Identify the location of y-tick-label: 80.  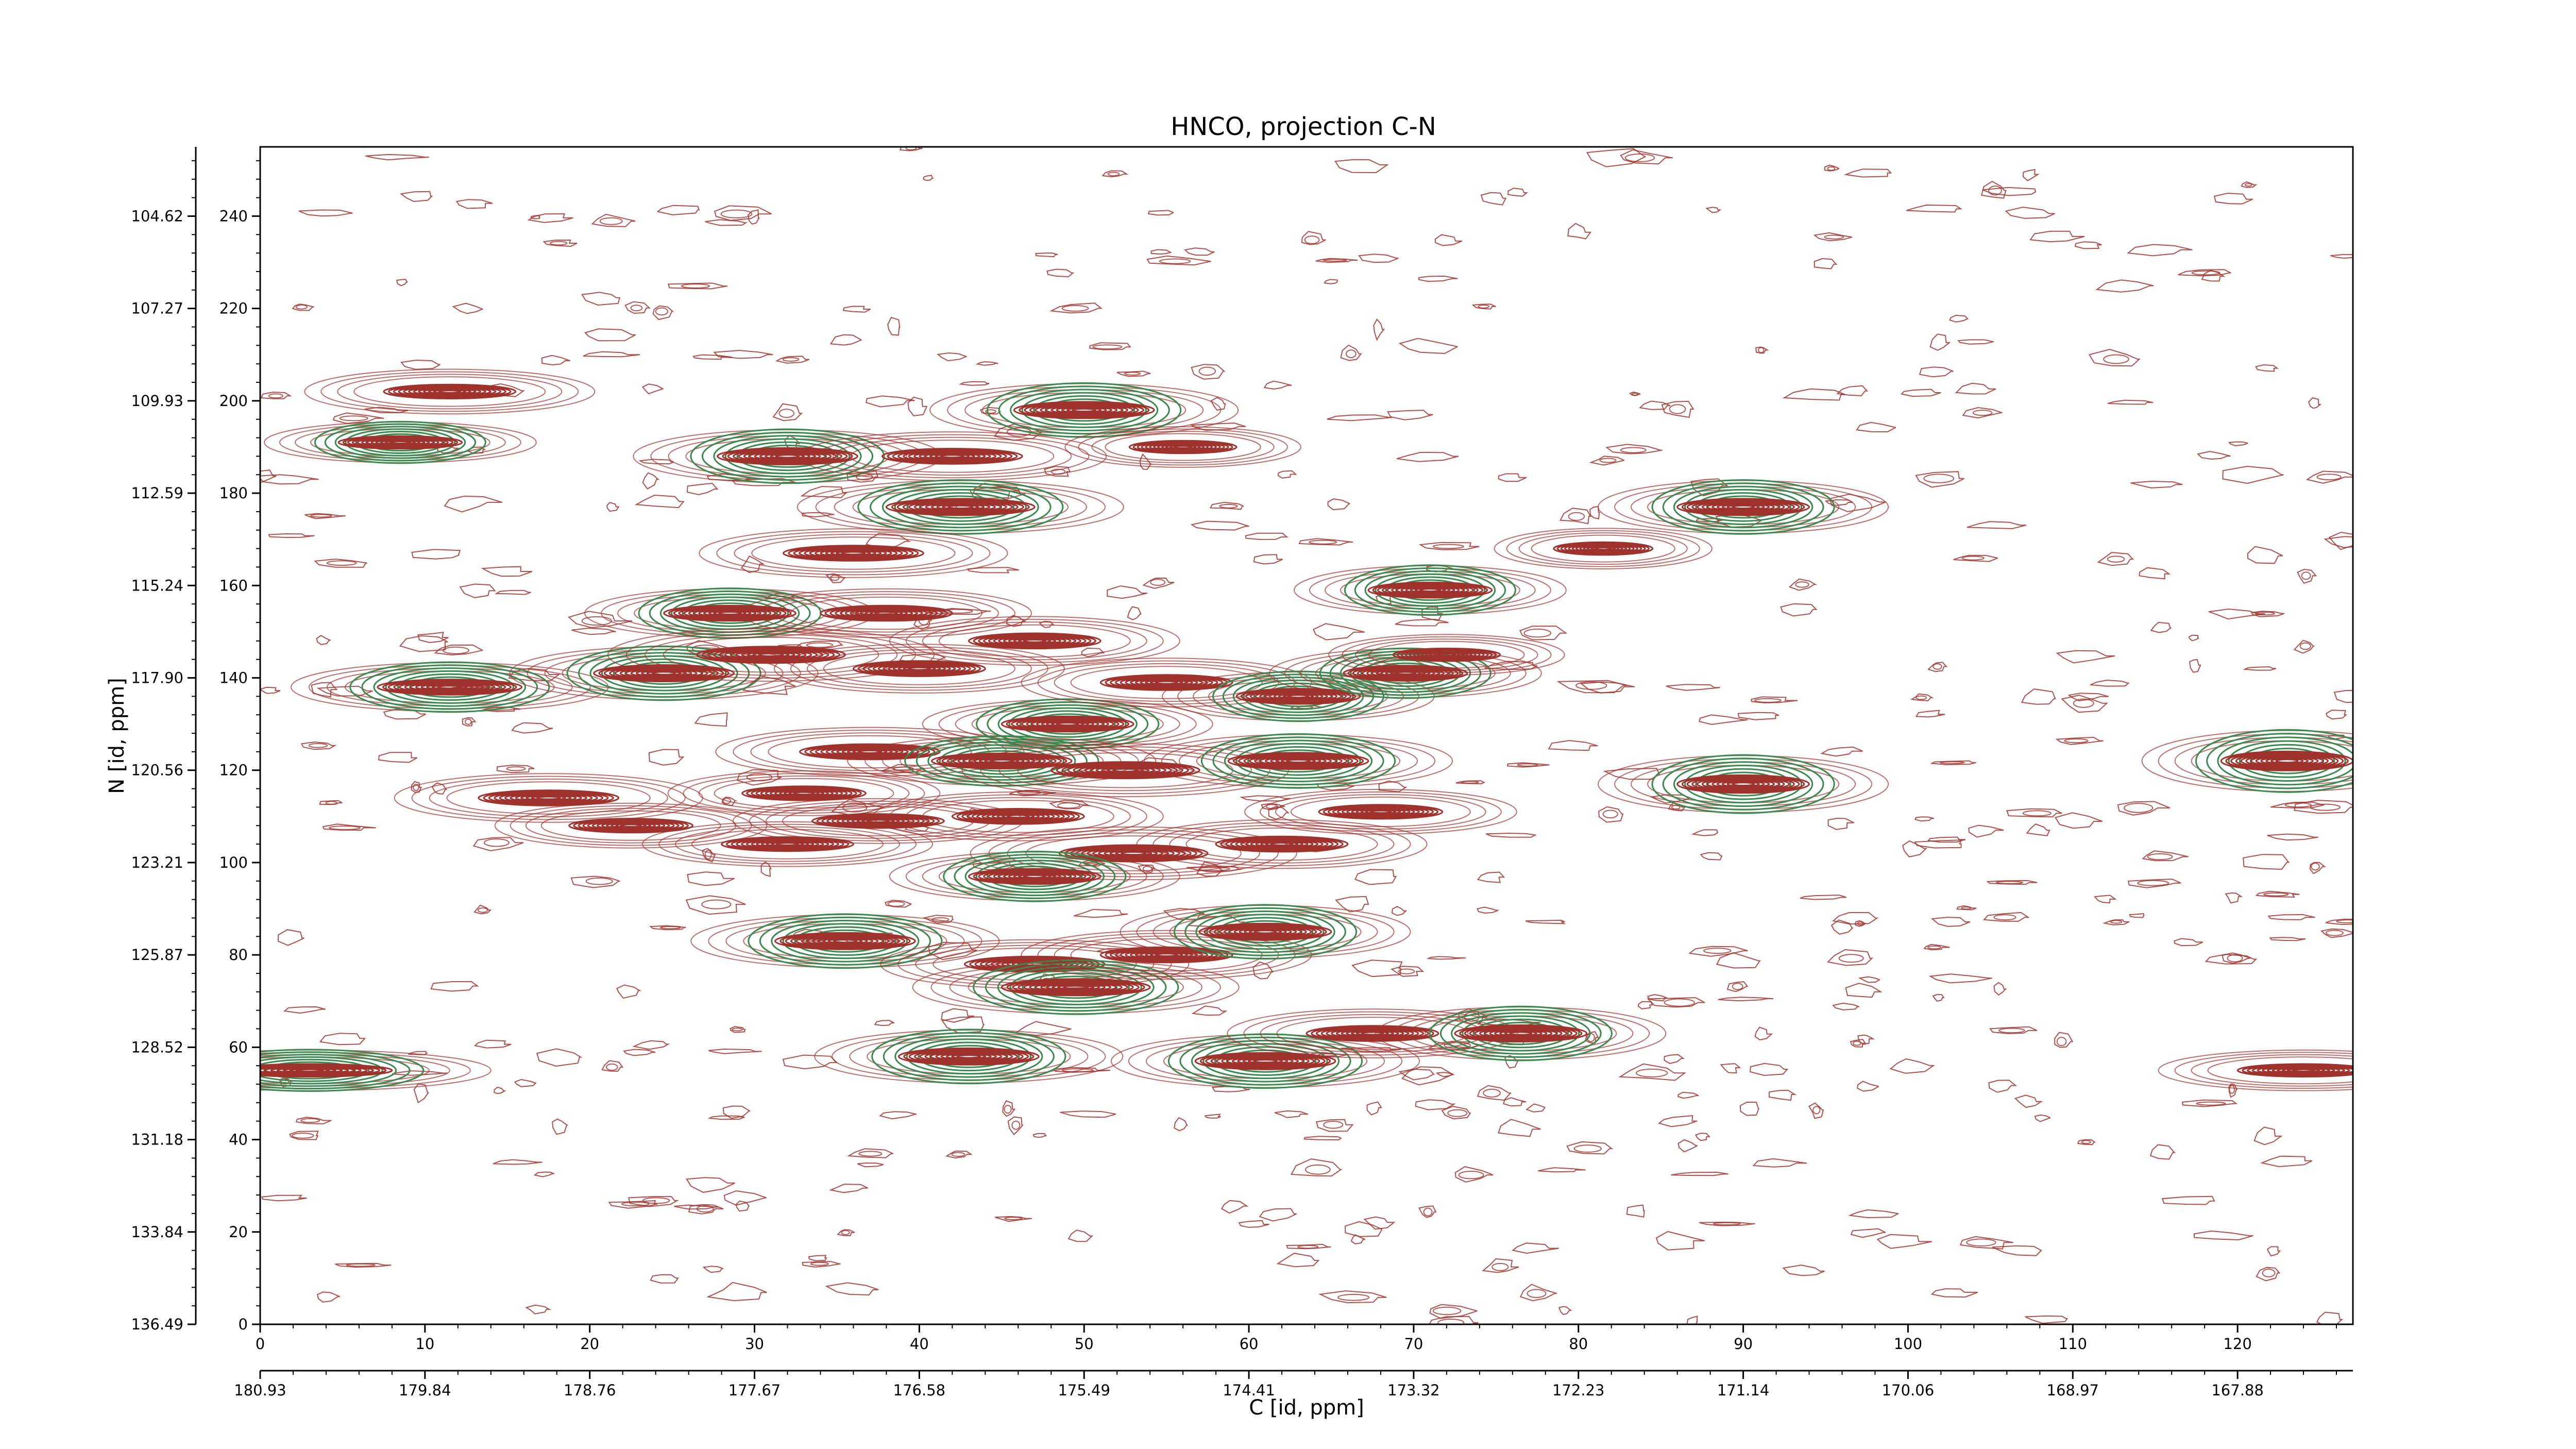
(238, 955).